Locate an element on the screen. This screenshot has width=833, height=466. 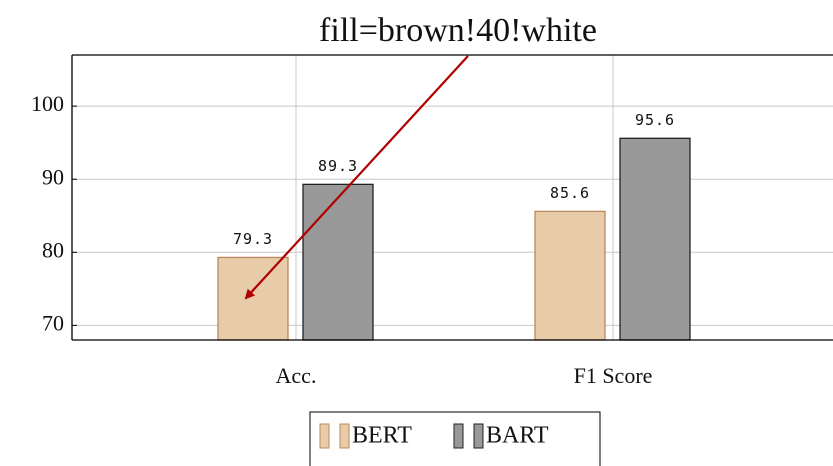
value-label: 95.6 is located at coordinates (655, 120).